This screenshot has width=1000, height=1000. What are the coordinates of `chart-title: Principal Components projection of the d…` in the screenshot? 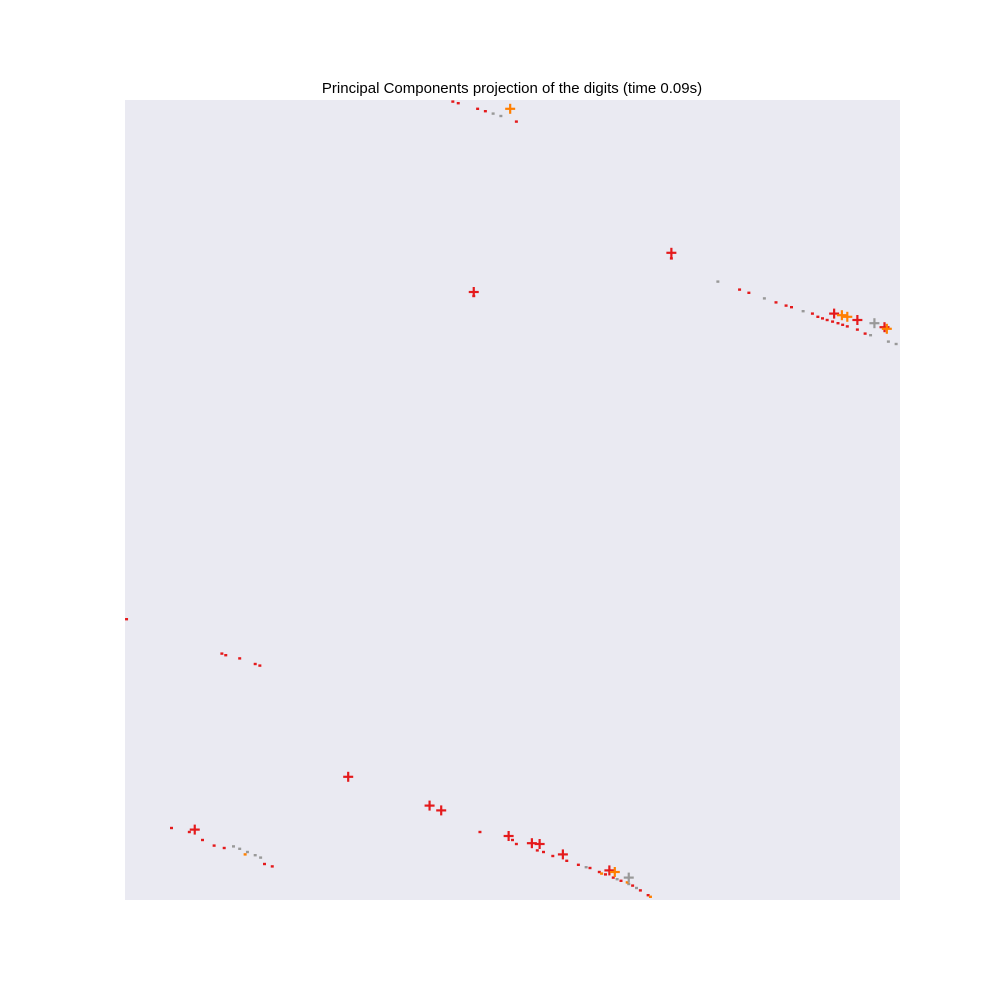 It's located at (512, 88).